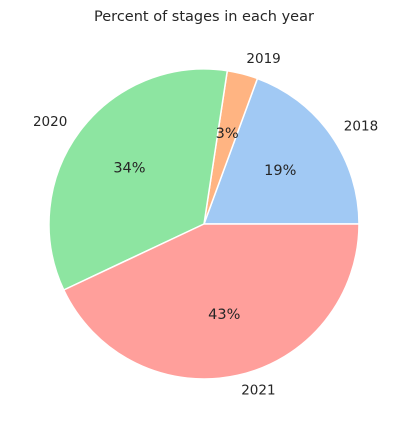 The image size is (408, 429). What do you see at coordinates (361, 126) in the screenshot?
I see `slice-label-2018: 2018` at bounding box center [361, 126].